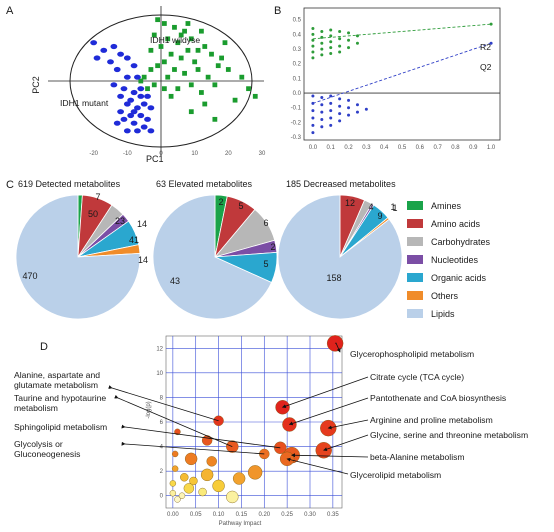  Describe the element at coordinates (333, 515) in the screenshot. I see `x-tick-label: 0.35` at that location.